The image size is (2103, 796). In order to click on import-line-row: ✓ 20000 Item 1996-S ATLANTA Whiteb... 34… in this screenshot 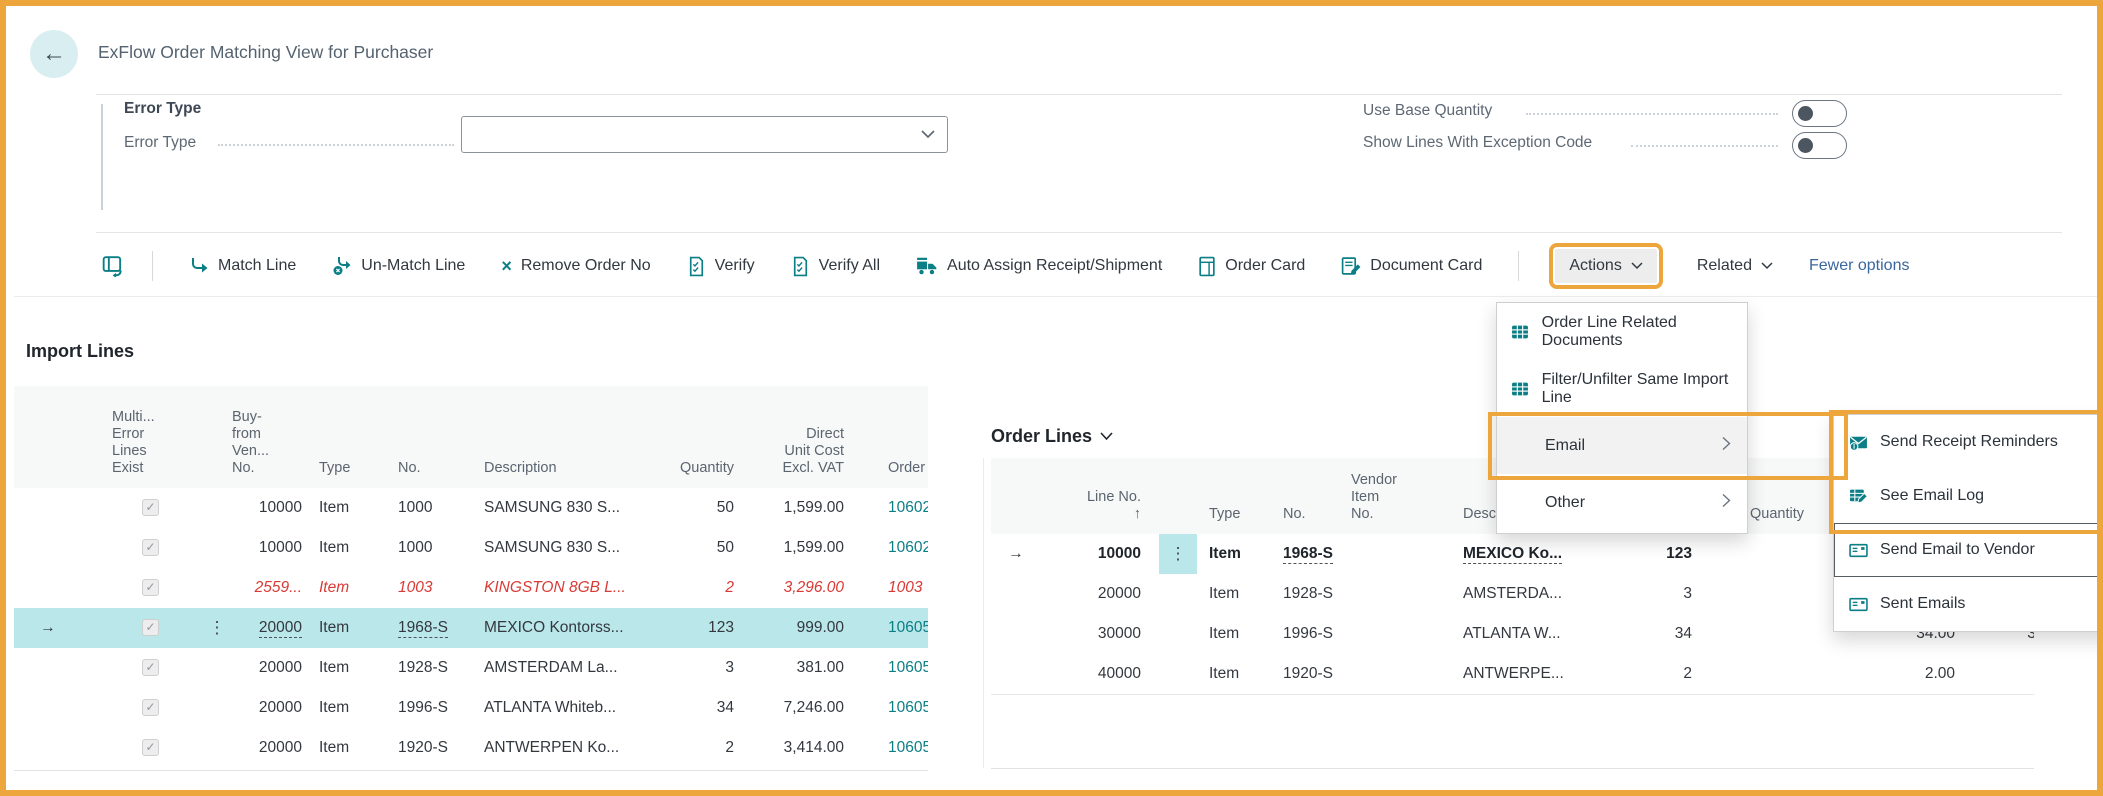, I will do `click(471, 708)`.